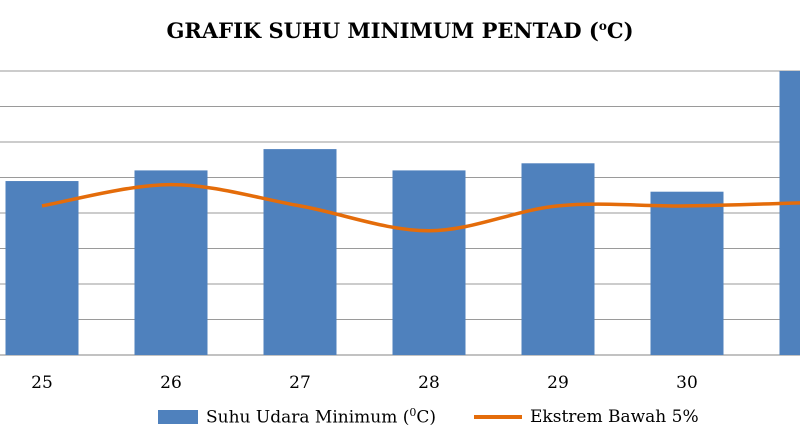 This screenshot has height=442, width=800. What do you see at coordinates (558, 383) in the screenshot?
I see `x-tick-label: 29` at bounding box center [558, 383].